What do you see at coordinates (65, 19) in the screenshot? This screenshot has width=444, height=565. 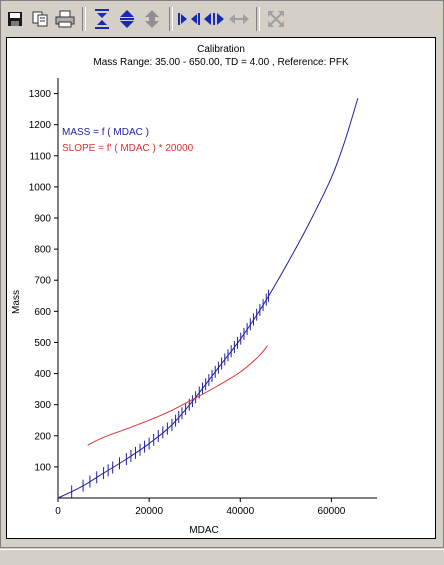 I see `print-icon` at bounding box center [65, 19].